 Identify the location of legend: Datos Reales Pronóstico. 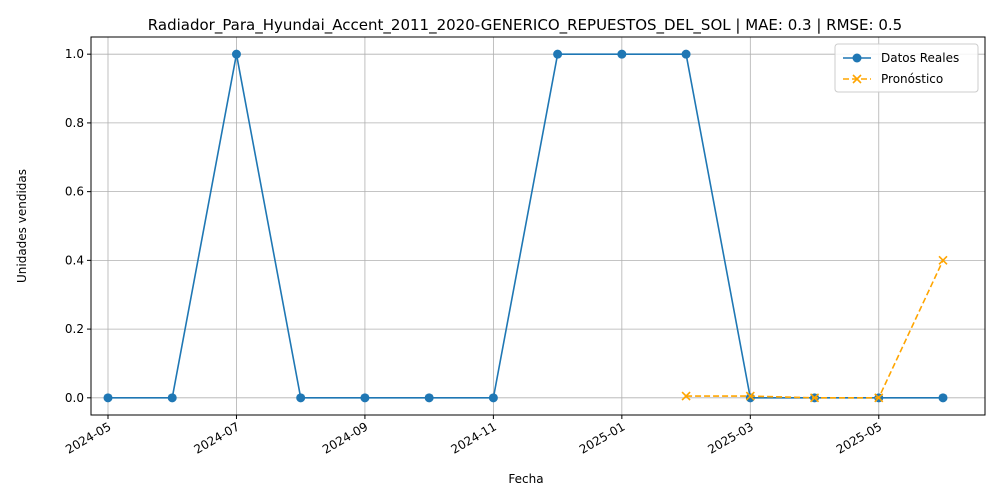
(906, 68).